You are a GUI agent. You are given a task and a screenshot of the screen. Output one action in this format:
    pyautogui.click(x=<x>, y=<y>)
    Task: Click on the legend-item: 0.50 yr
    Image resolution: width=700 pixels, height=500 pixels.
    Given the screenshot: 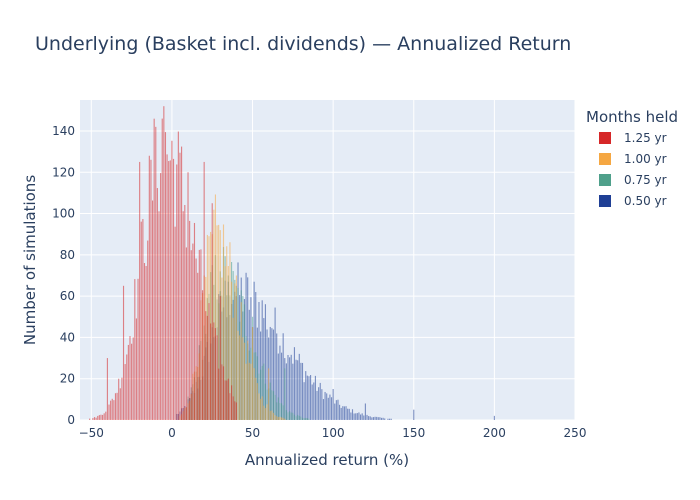 What is the action you would take?
    pyautogui.click(x=633, y=201)
    